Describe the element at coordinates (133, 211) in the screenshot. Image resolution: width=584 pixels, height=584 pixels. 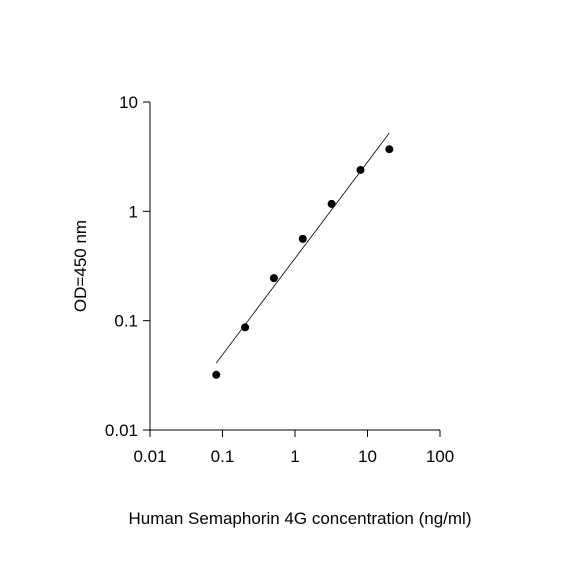
I see `y-tick-label: 1` at that location.